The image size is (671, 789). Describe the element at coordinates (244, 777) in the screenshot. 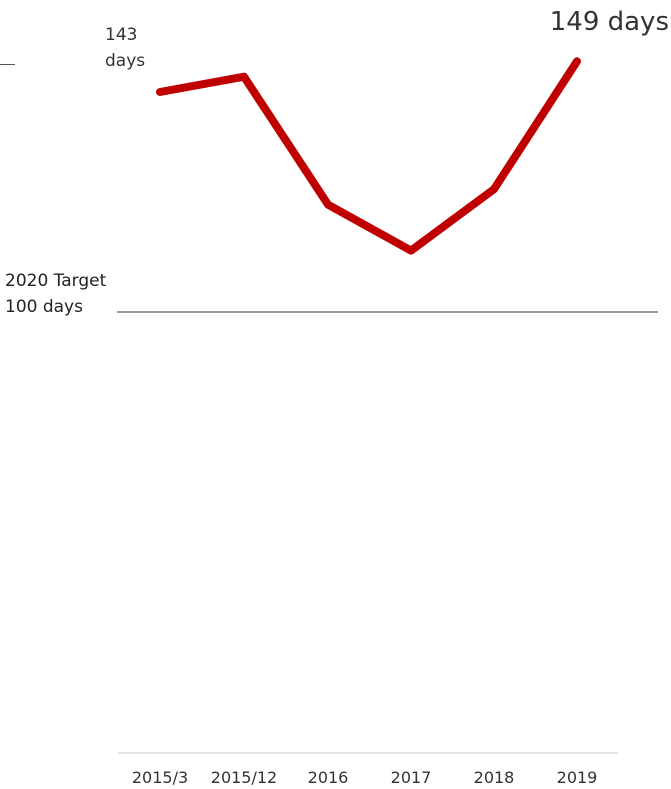

I see `x-tick-label: 2015/12` at that location.